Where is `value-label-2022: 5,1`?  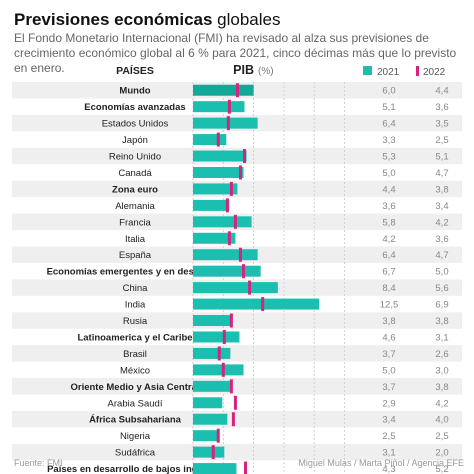 value-label-2022: 5,1 is located at coordinates (441, 157).